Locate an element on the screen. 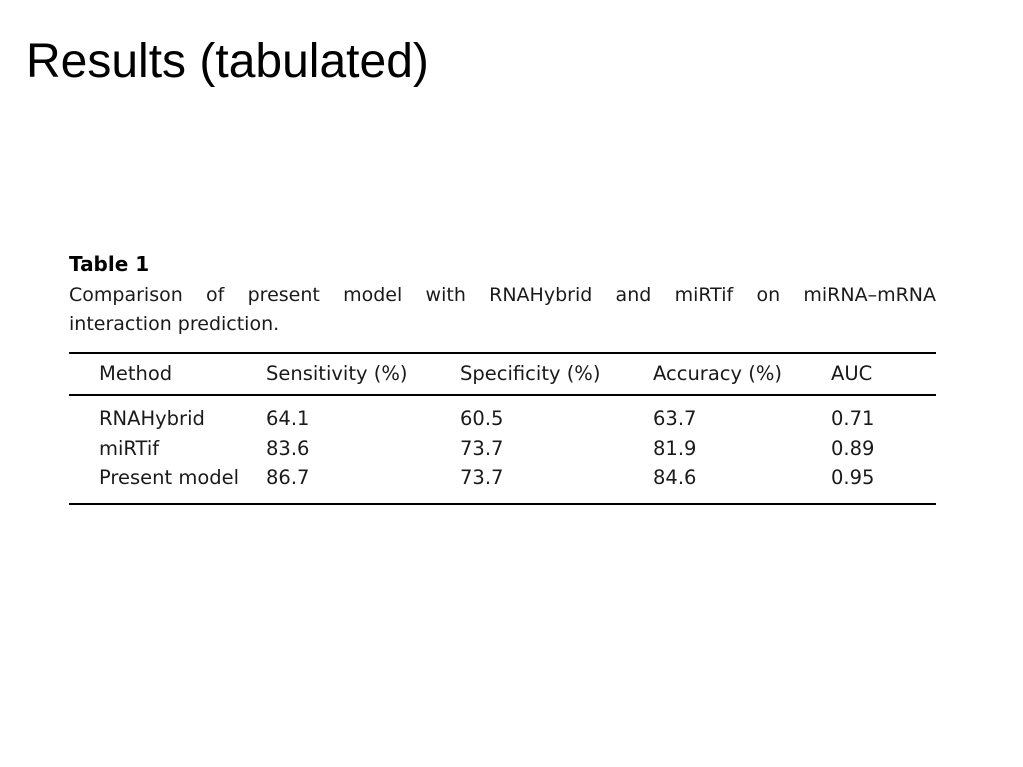  table-row: Present model 86.7 73.7 84.6 0.95 is located at coordinates (502, 483).